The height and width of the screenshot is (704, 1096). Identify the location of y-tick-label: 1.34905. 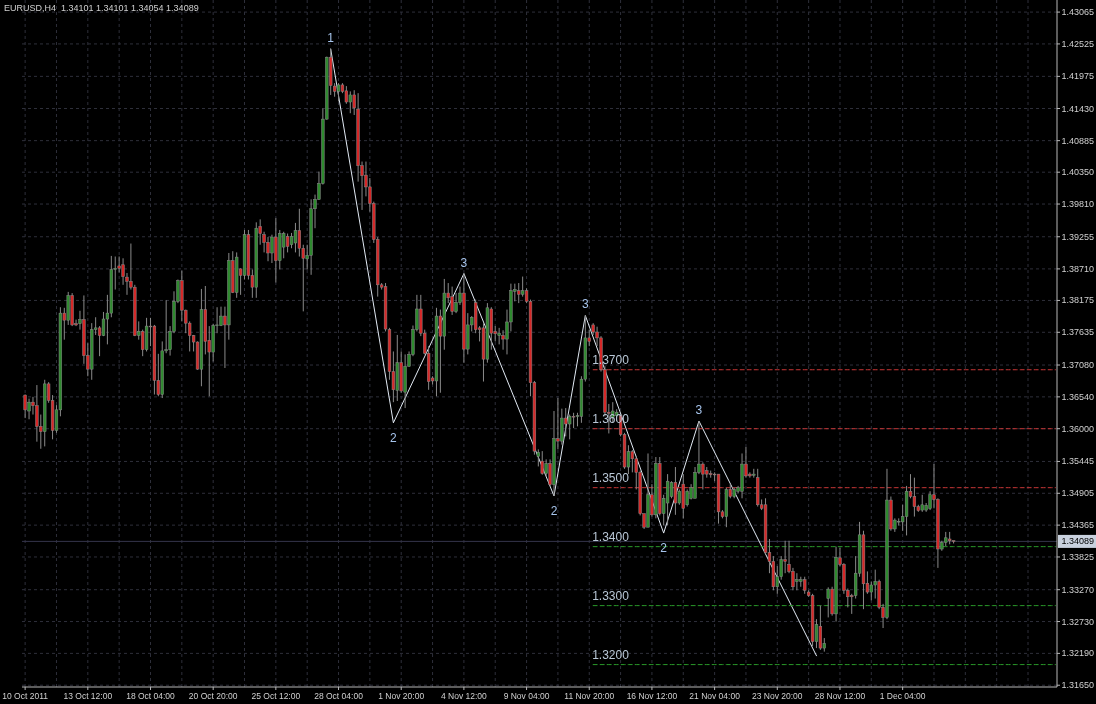
(1078, 493).